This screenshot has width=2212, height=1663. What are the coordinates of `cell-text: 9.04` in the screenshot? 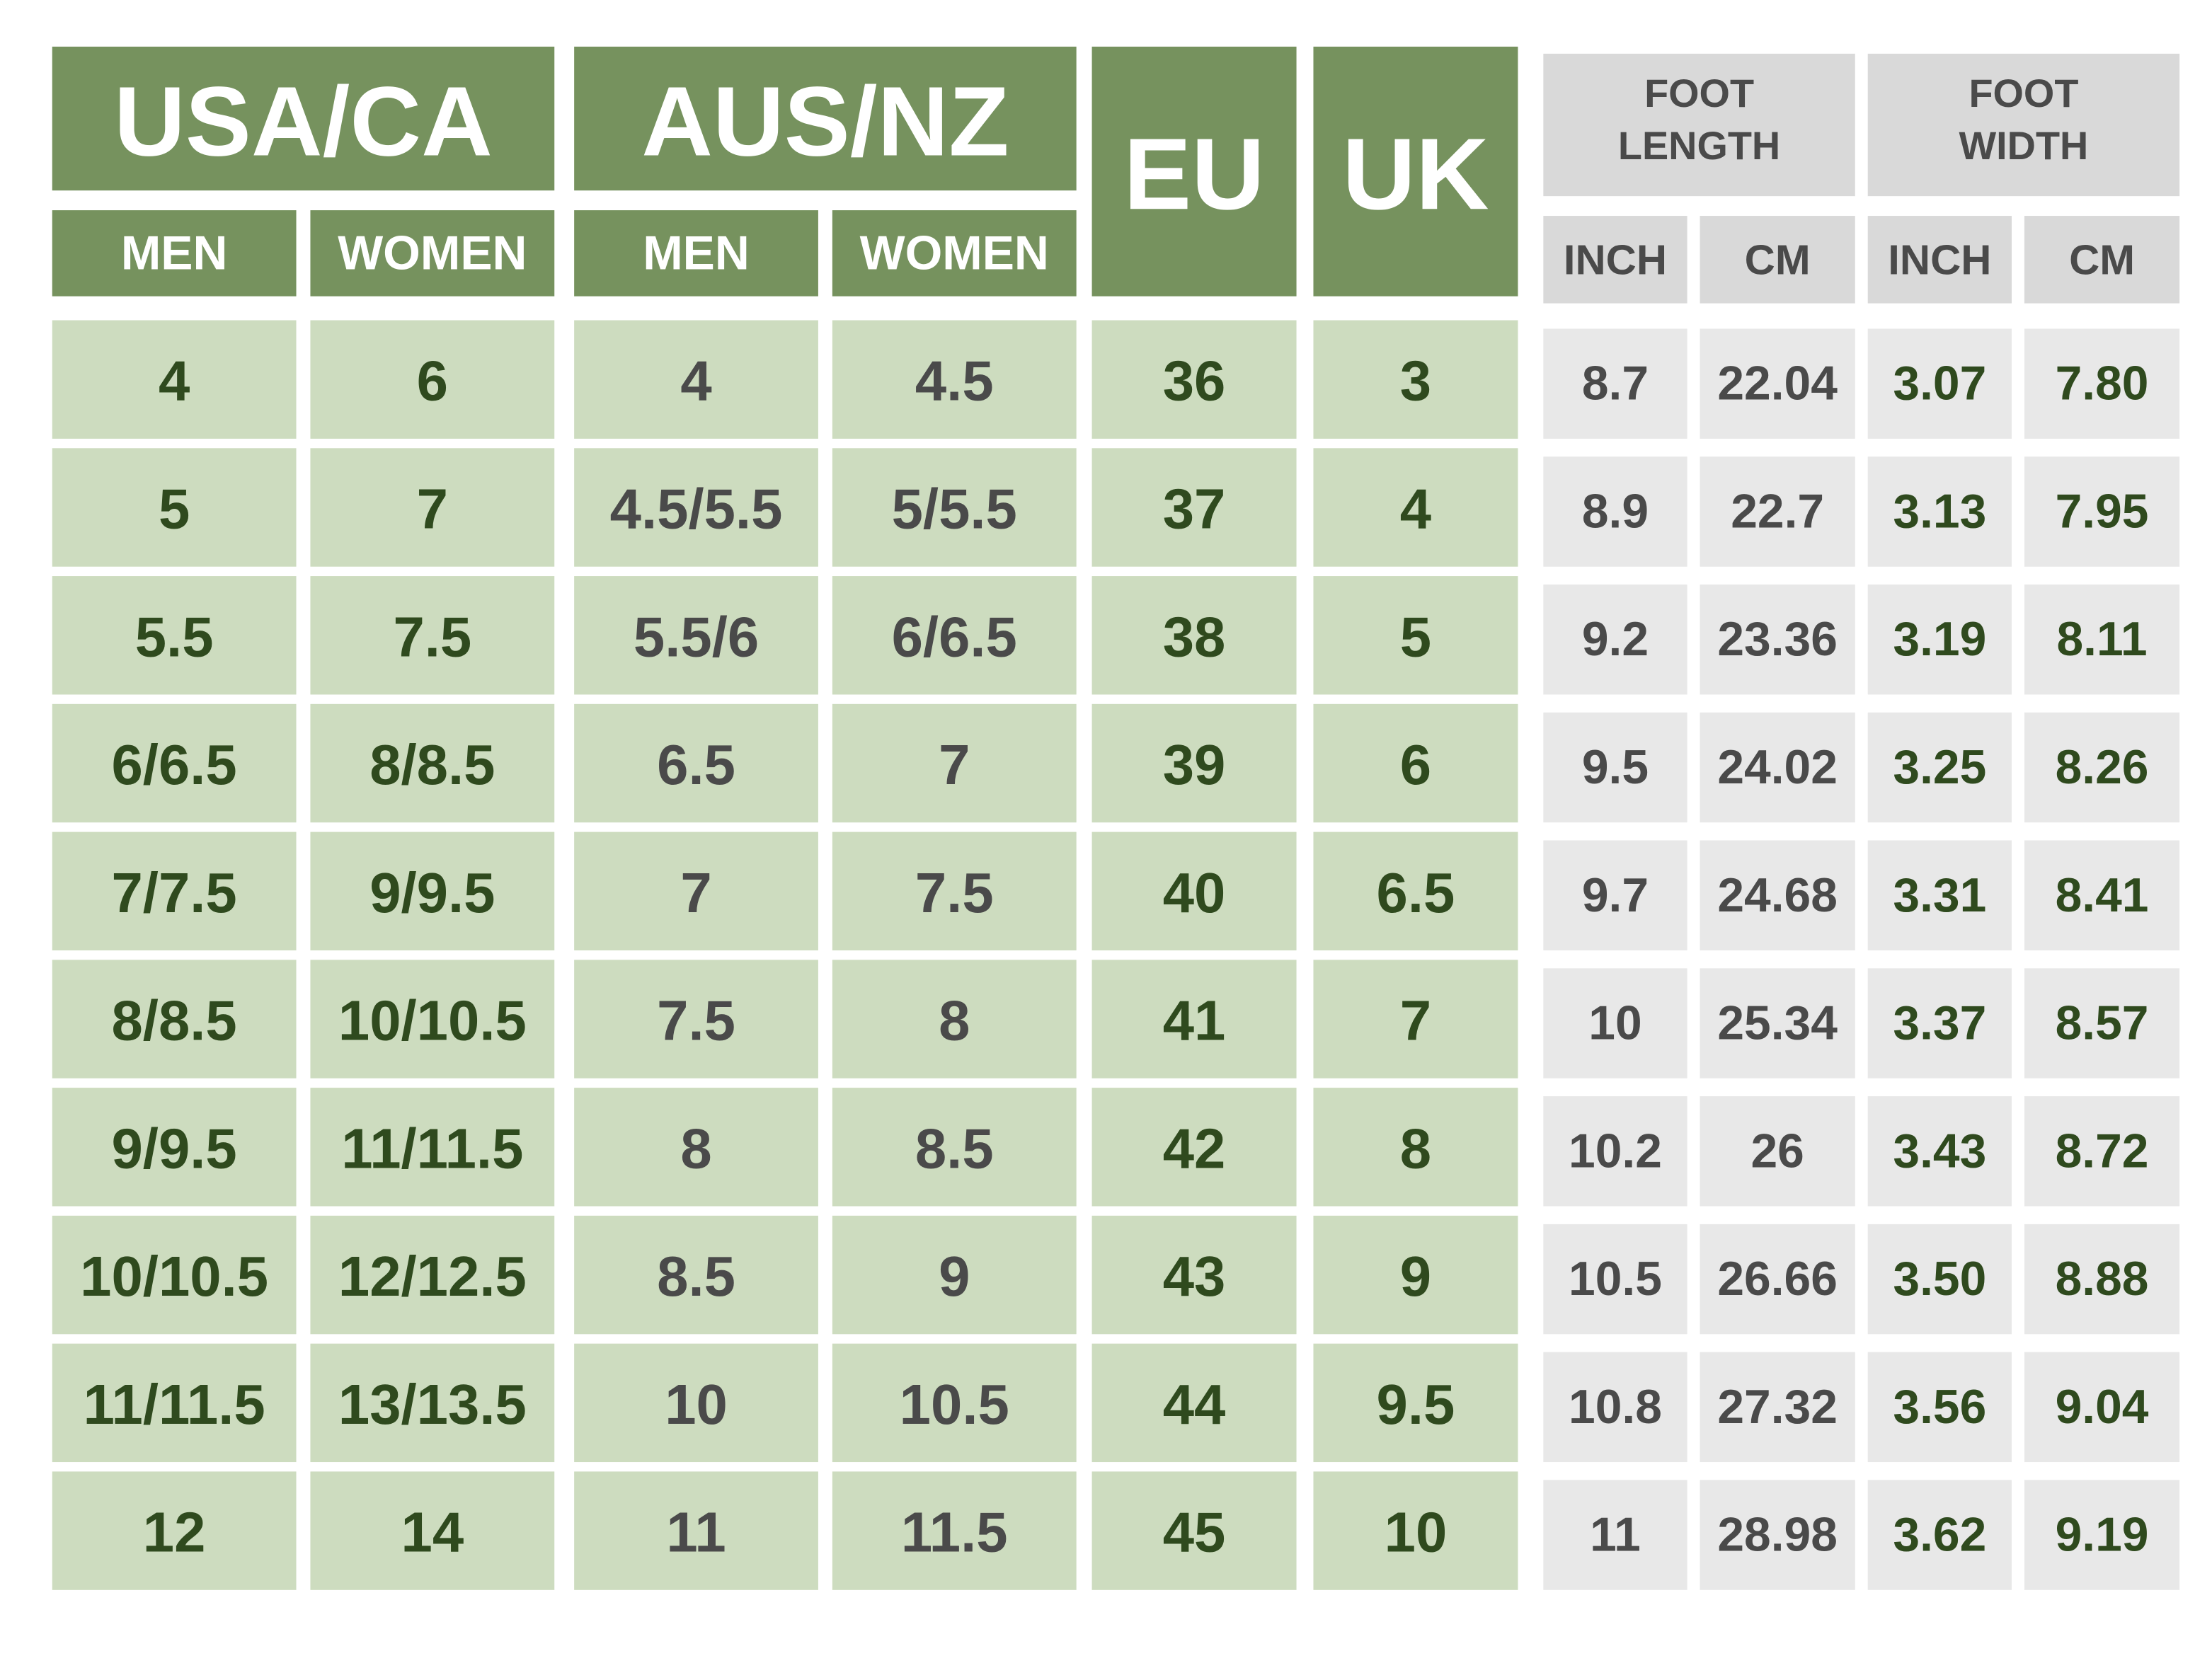 It's located at (2102, 1408).